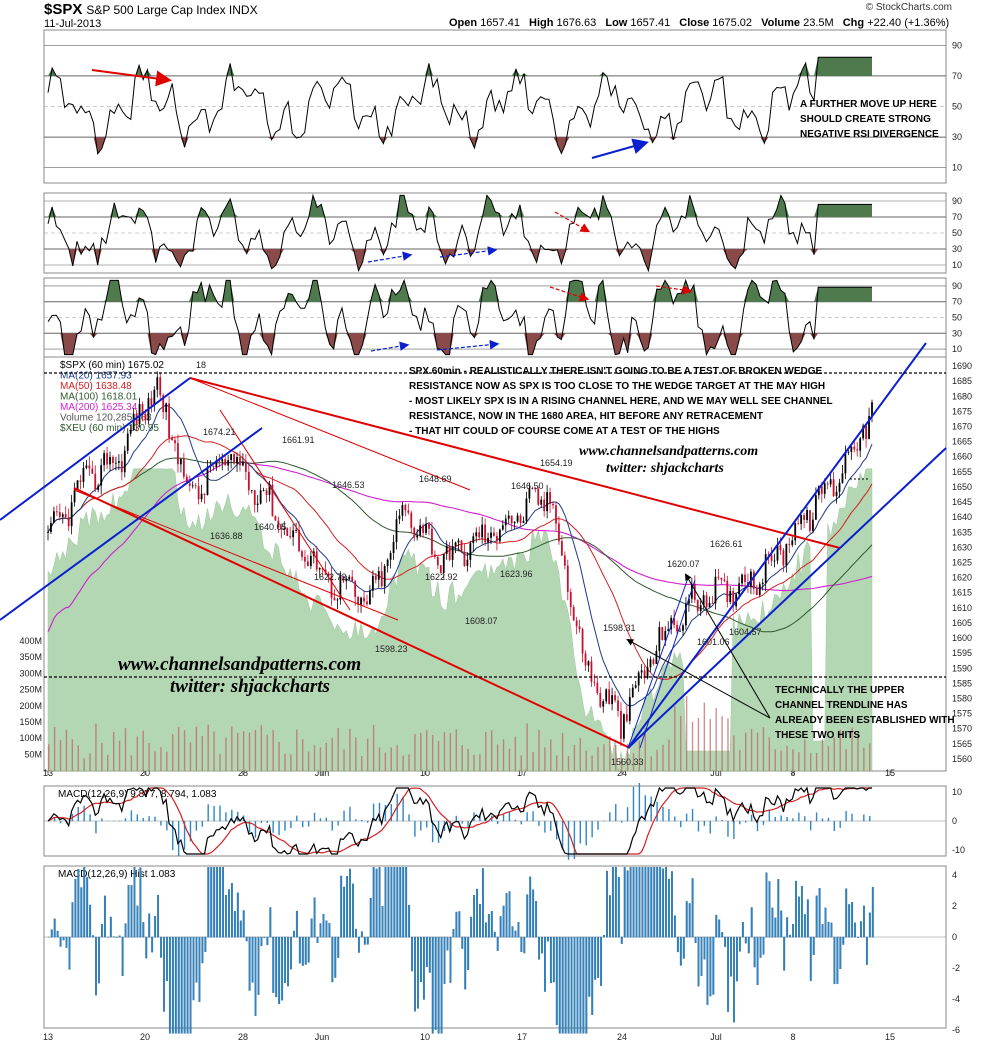 The height and width of the screenshot is (1051, 990). Describe the element at coordinates (957, 45) in the screenshot. I see `rsi14-tick-90: 90` at that location.